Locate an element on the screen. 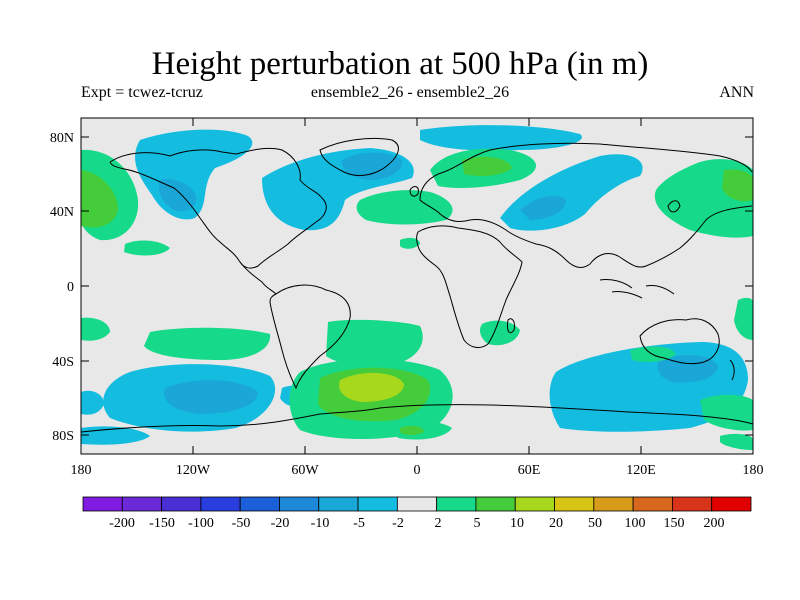  y-tick-label: 40S is located at coordinates (63, 362).